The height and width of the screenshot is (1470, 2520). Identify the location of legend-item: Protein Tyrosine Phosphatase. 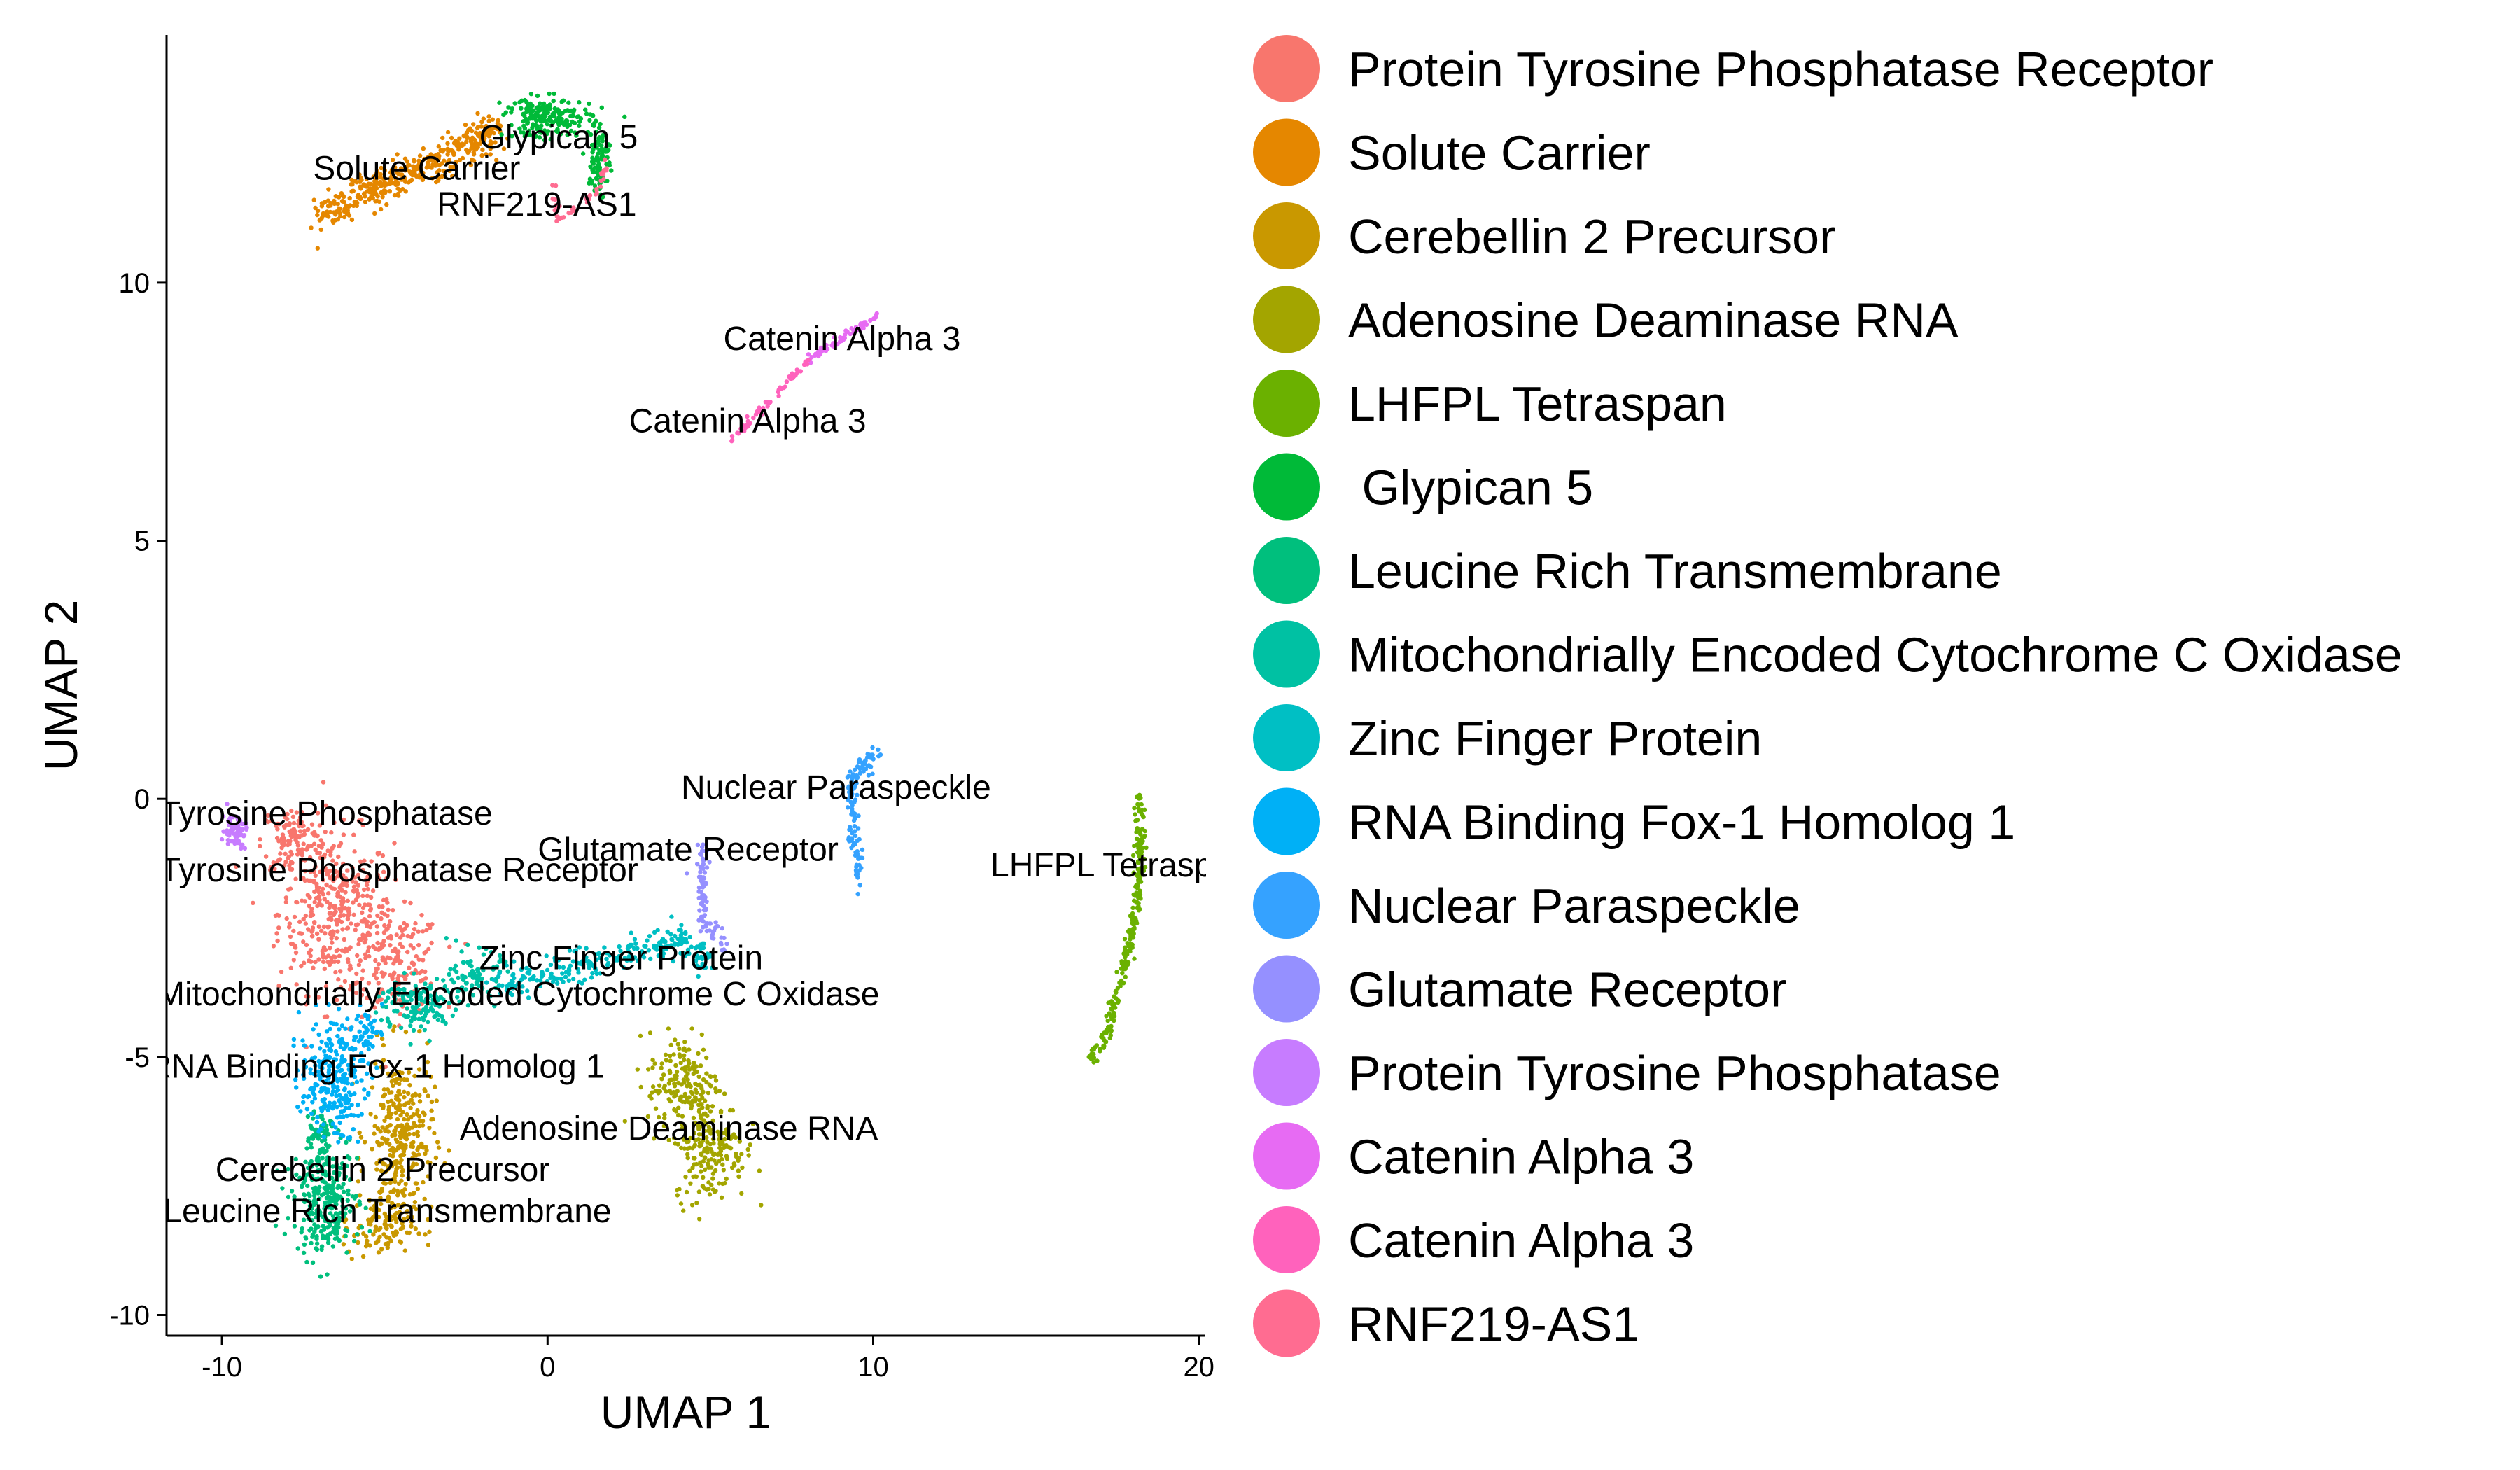
(1627, 1072).